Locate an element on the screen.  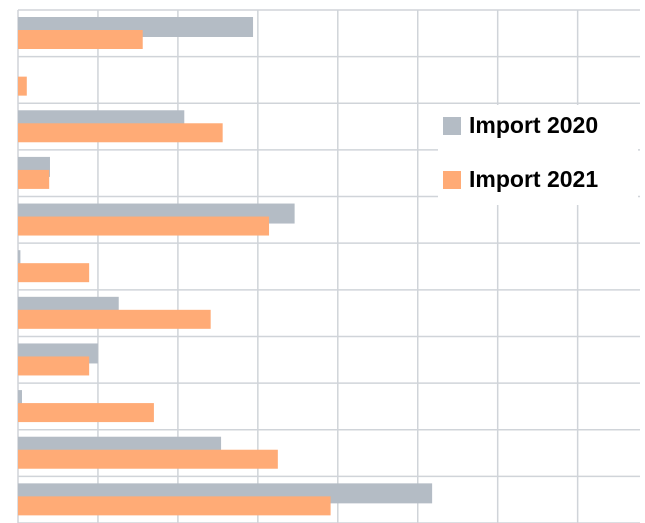
legend-label: Import 2021 is located at coordinates (533, 179).